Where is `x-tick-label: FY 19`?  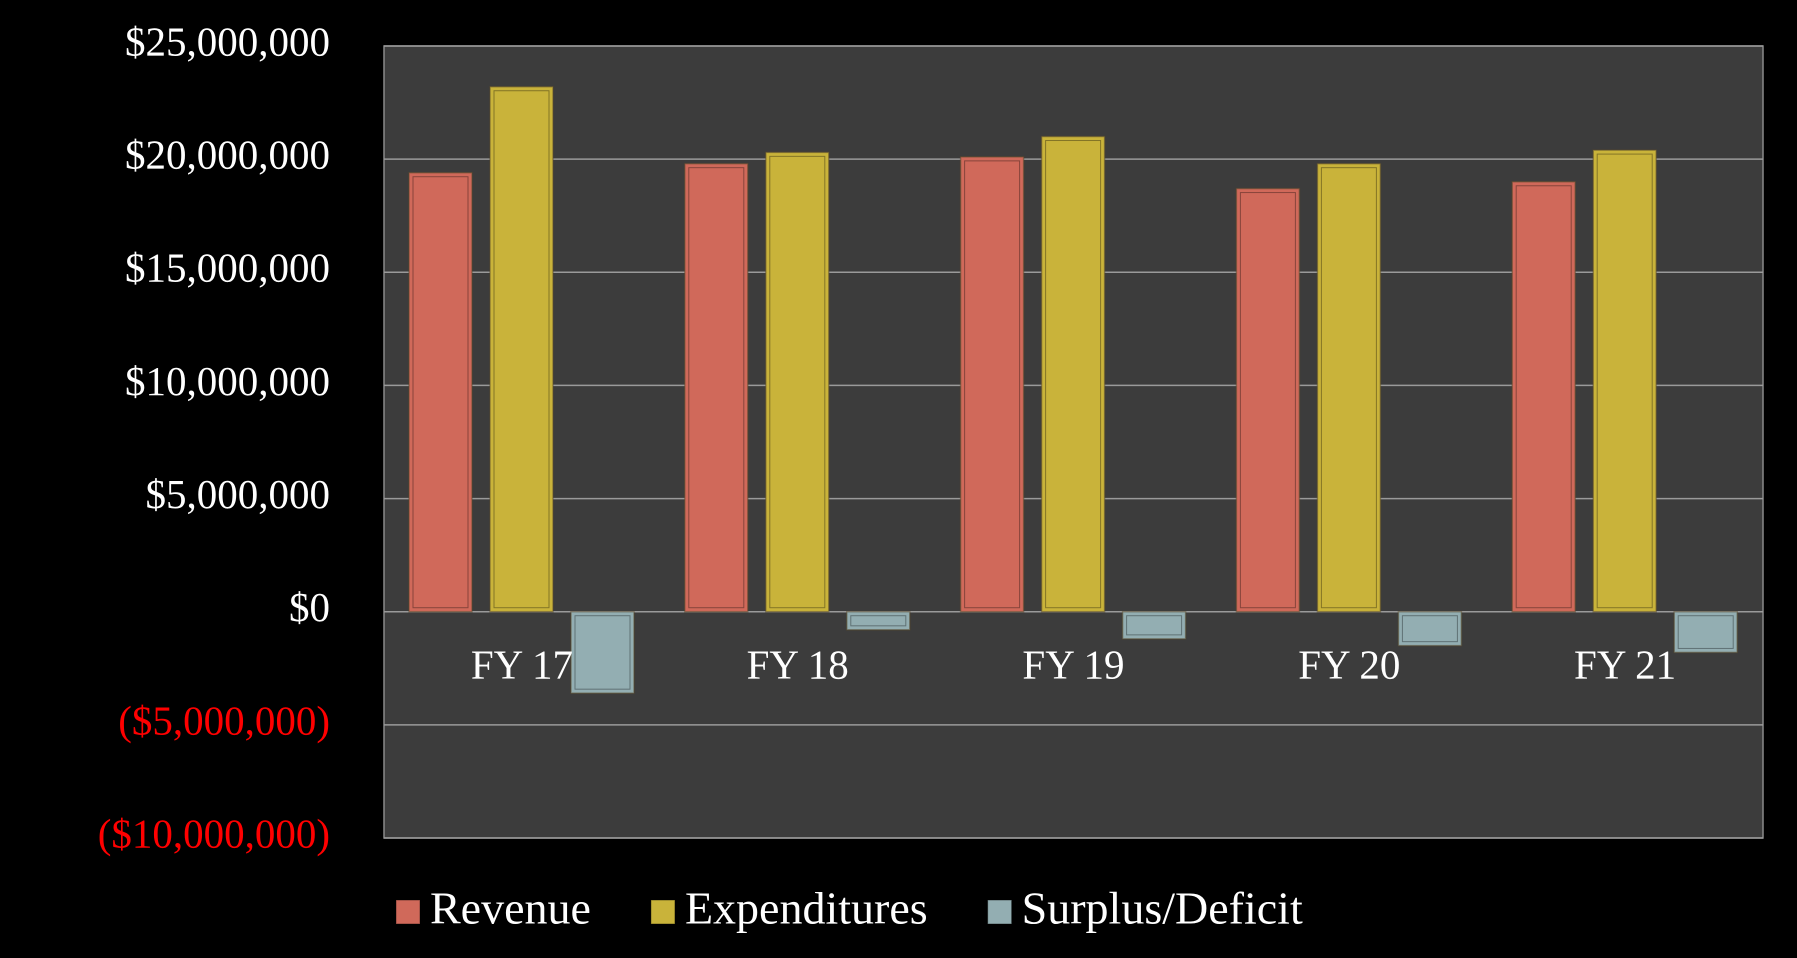 x-tick-label: FY 19 is located at coordinates (1073, 664).